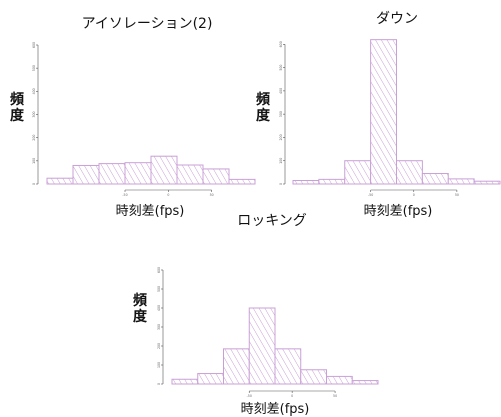  Describe the element at coordinates (397, 19) in the screenshot. I see `chart-title: ダウン` at that location.